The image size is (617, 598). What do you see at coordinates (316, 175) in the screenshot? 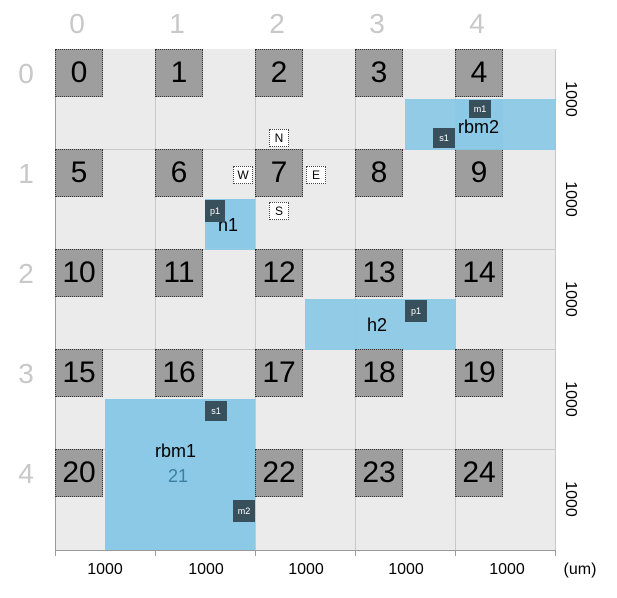
I see `east-port: E` at bounding box center [316, 175].